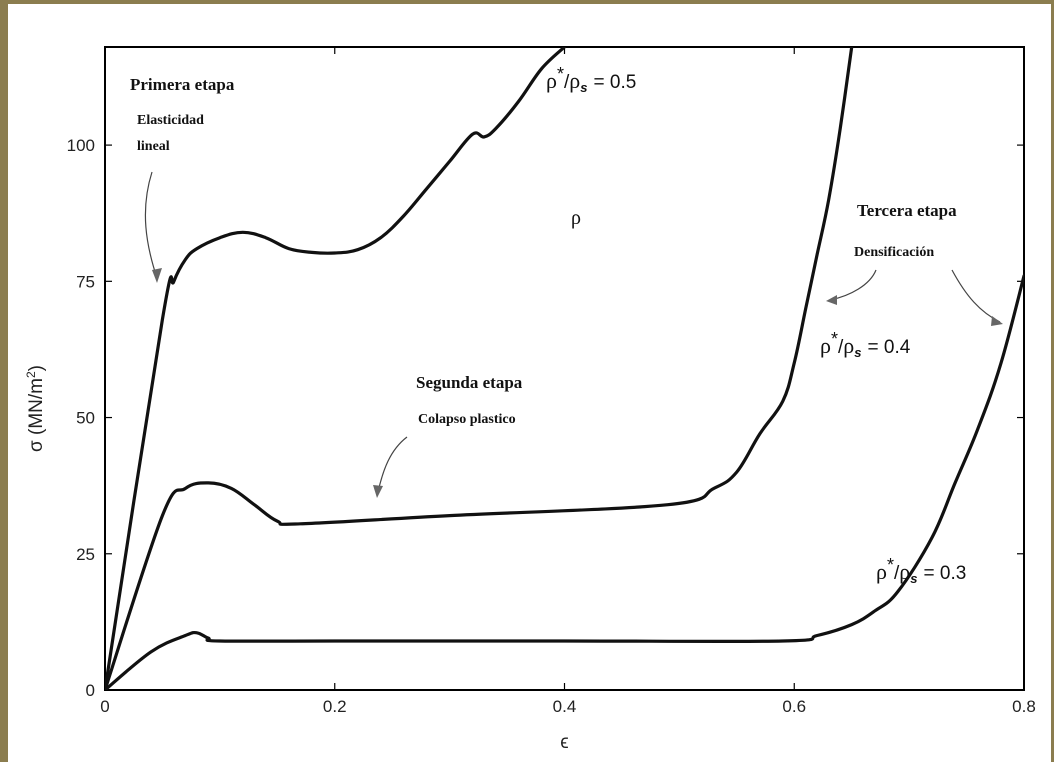 The height and width of the screenshot is (762, 1054). What do you see at coordinates (151, 225) in the screenshot?
I see `arrow-primera` at bounding box center [151, 225].